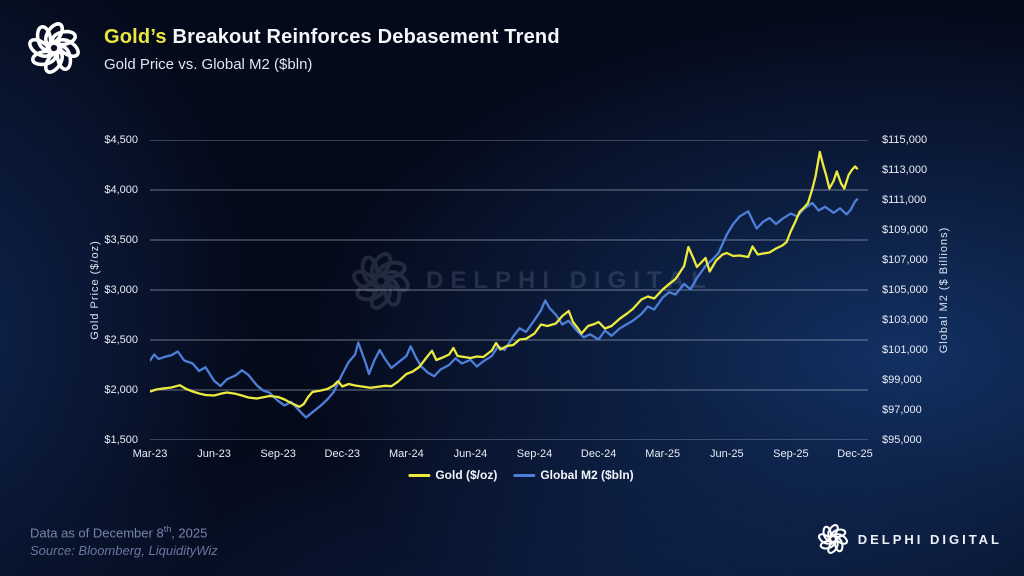  Describe the element at coordinates (905, 260) in the screenshot. I see `y-right-tick-label: $107,000` at that location.